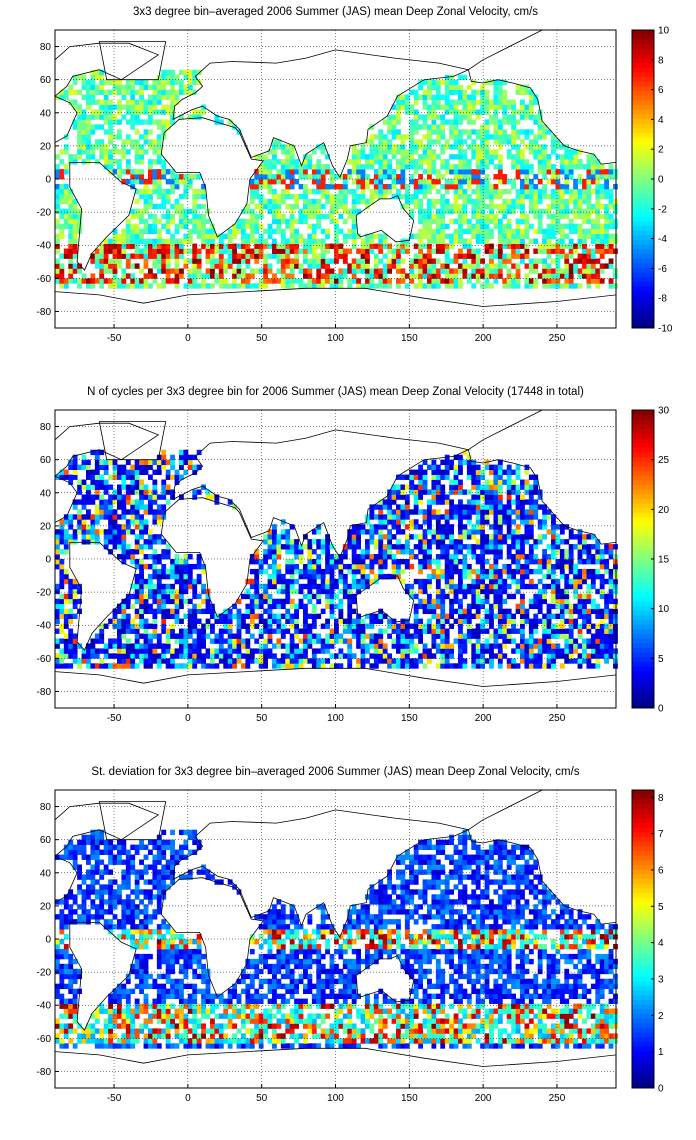 This screenshot has height=1140, width=696. Describe the element at coordinates (665, 329) in the screenshot. I see `colorbar-tick-label: -10` at that location.